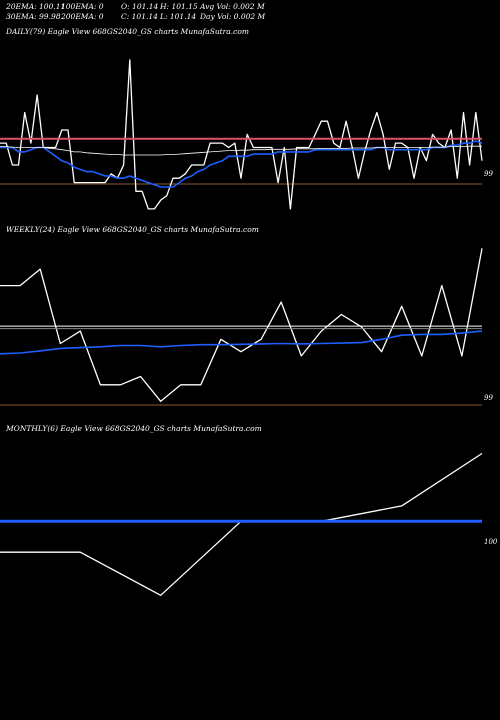 This screenshot has width=500, height=720. I want to click on monthly-y-tick-label: 100, so click(491, 542).